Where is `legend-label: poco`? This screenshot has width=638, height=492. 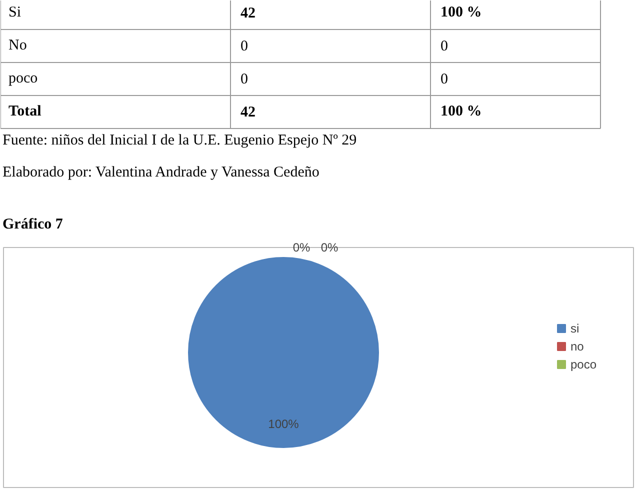 legend-label: poco is located at coordinates (583, 365).